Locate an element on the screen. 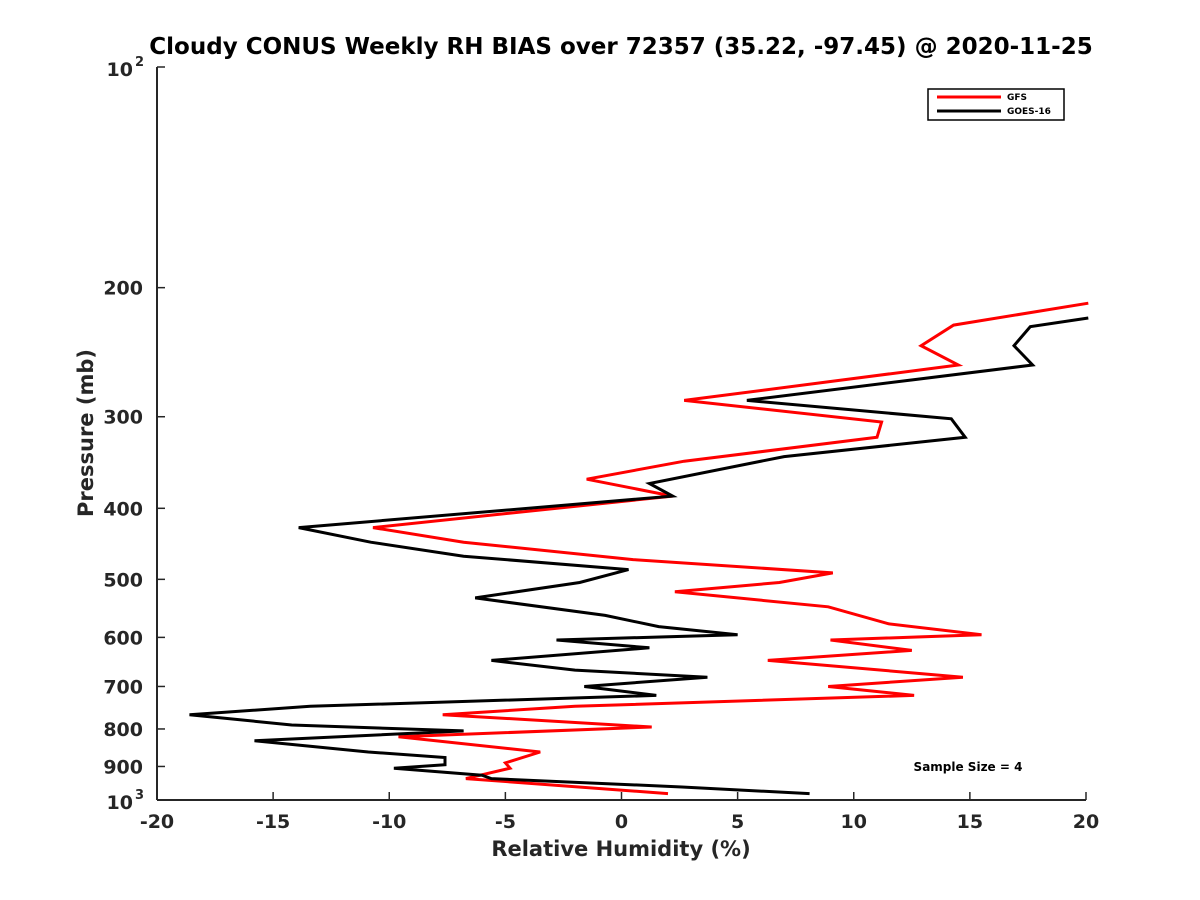  x-tick-label: -5 is located at coordinates (505, 822).